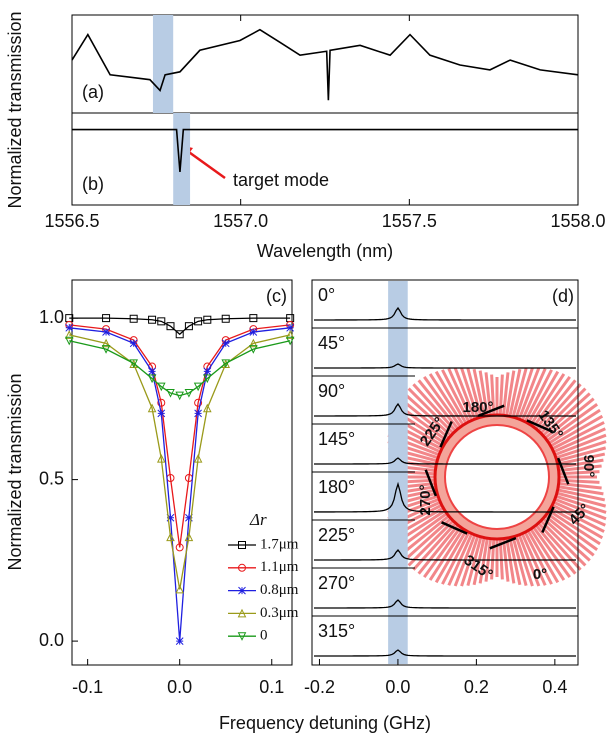 The width and height of the screenshot is (611, 736). What do you see at coordinates (336, 439) in the screenshot?
I see `row-label: 145°` at bounding box center [336, 439].